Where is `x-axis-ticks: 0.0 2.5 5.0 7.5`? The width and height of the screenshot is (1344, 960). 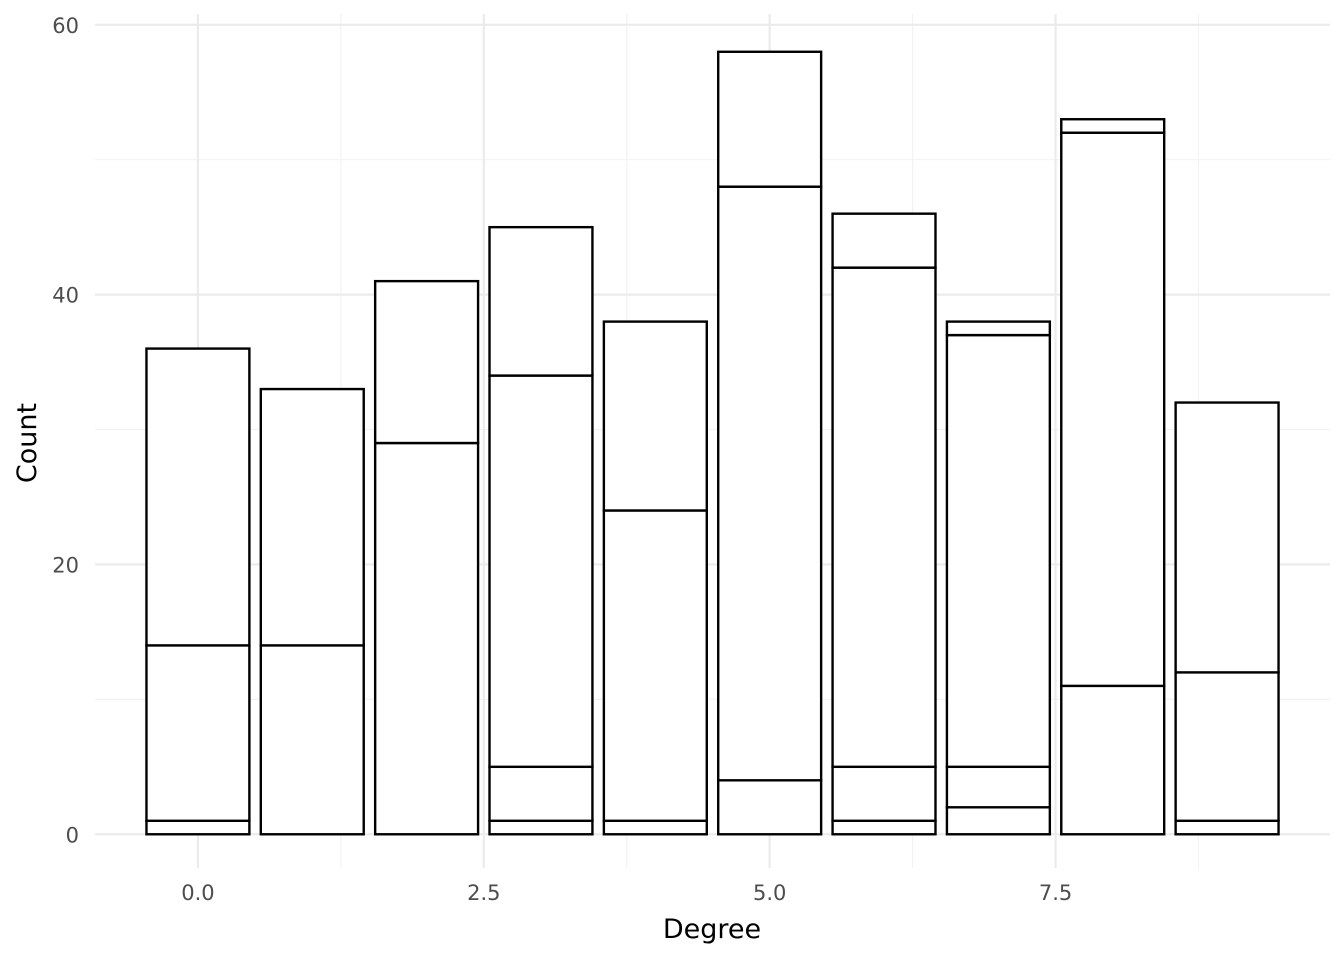
x-axis-ticks: 0.0 2.5 5.0 7.5 is located at coordinates (626, 893).